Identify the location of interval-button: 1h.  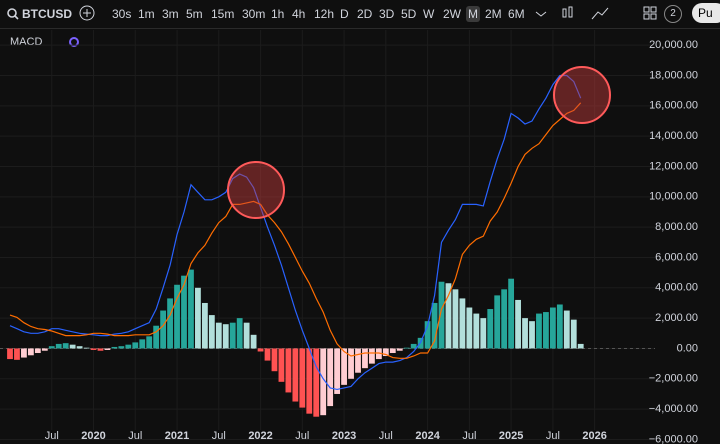
(278, 14).